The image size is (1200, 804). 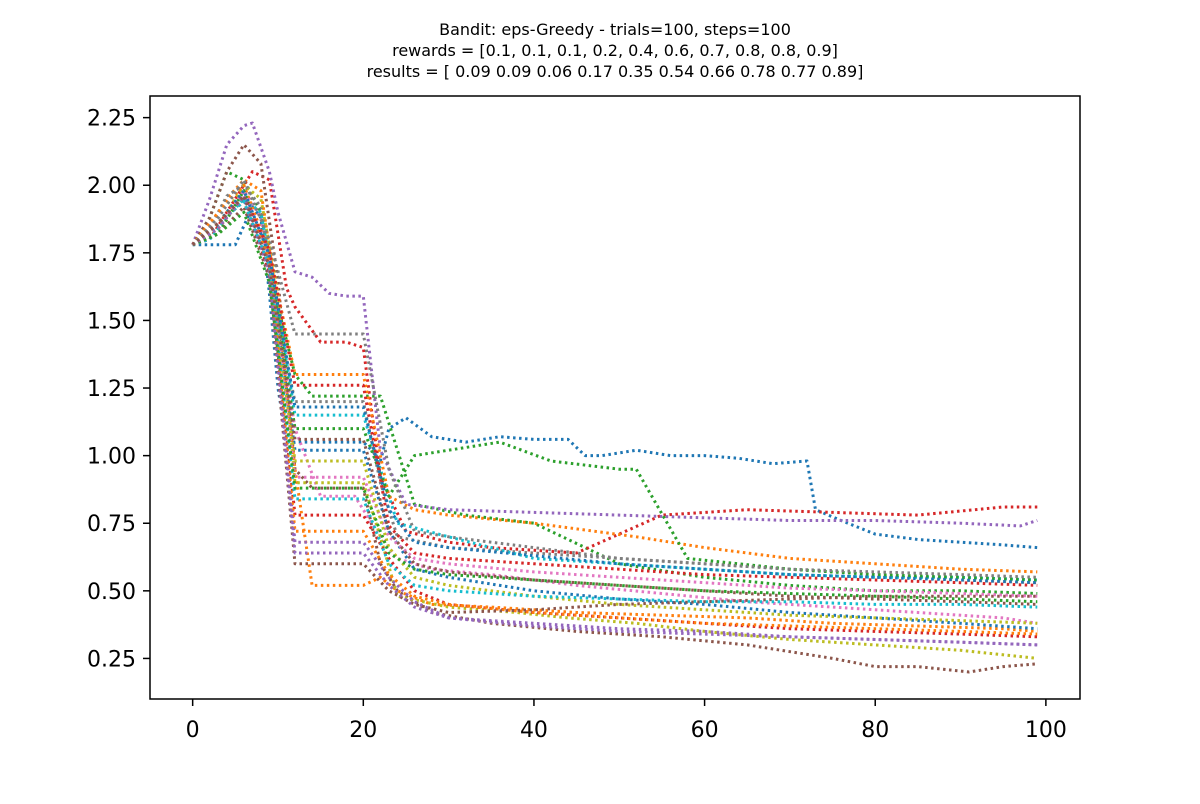 What do you see at coordinates (111, 457) in the screenshot?
I see `y-tick-label: 1.00` at bounding box center [111, 457].